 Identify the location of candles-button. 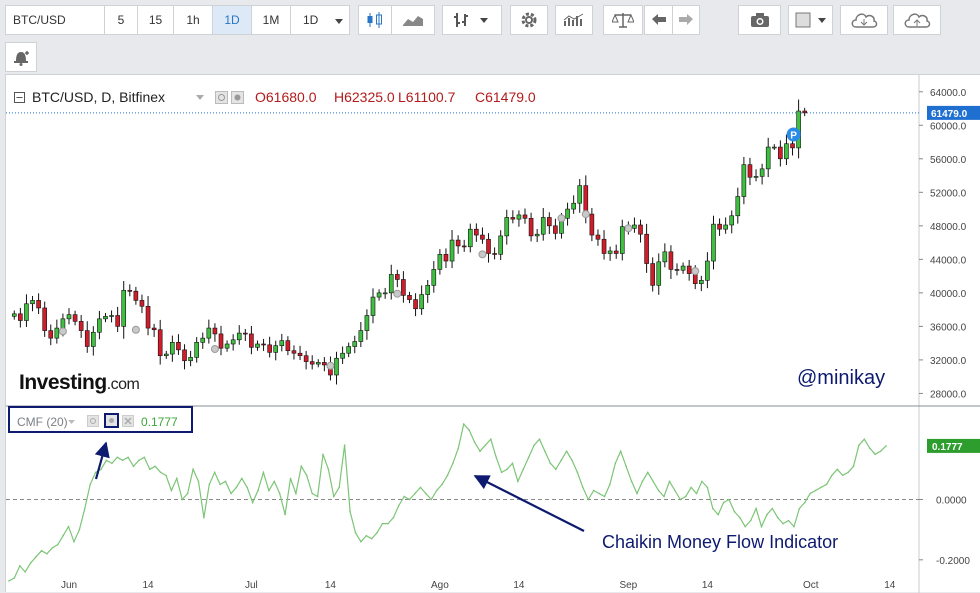
(375, 20).